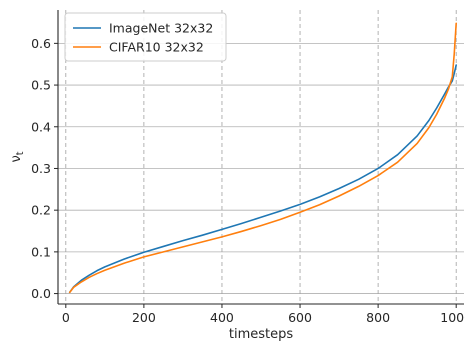  Describe the element at coordinates (161, 28) in the screenshot. I see `legend-label-imagenet: ImageNet 32x32` at that location.